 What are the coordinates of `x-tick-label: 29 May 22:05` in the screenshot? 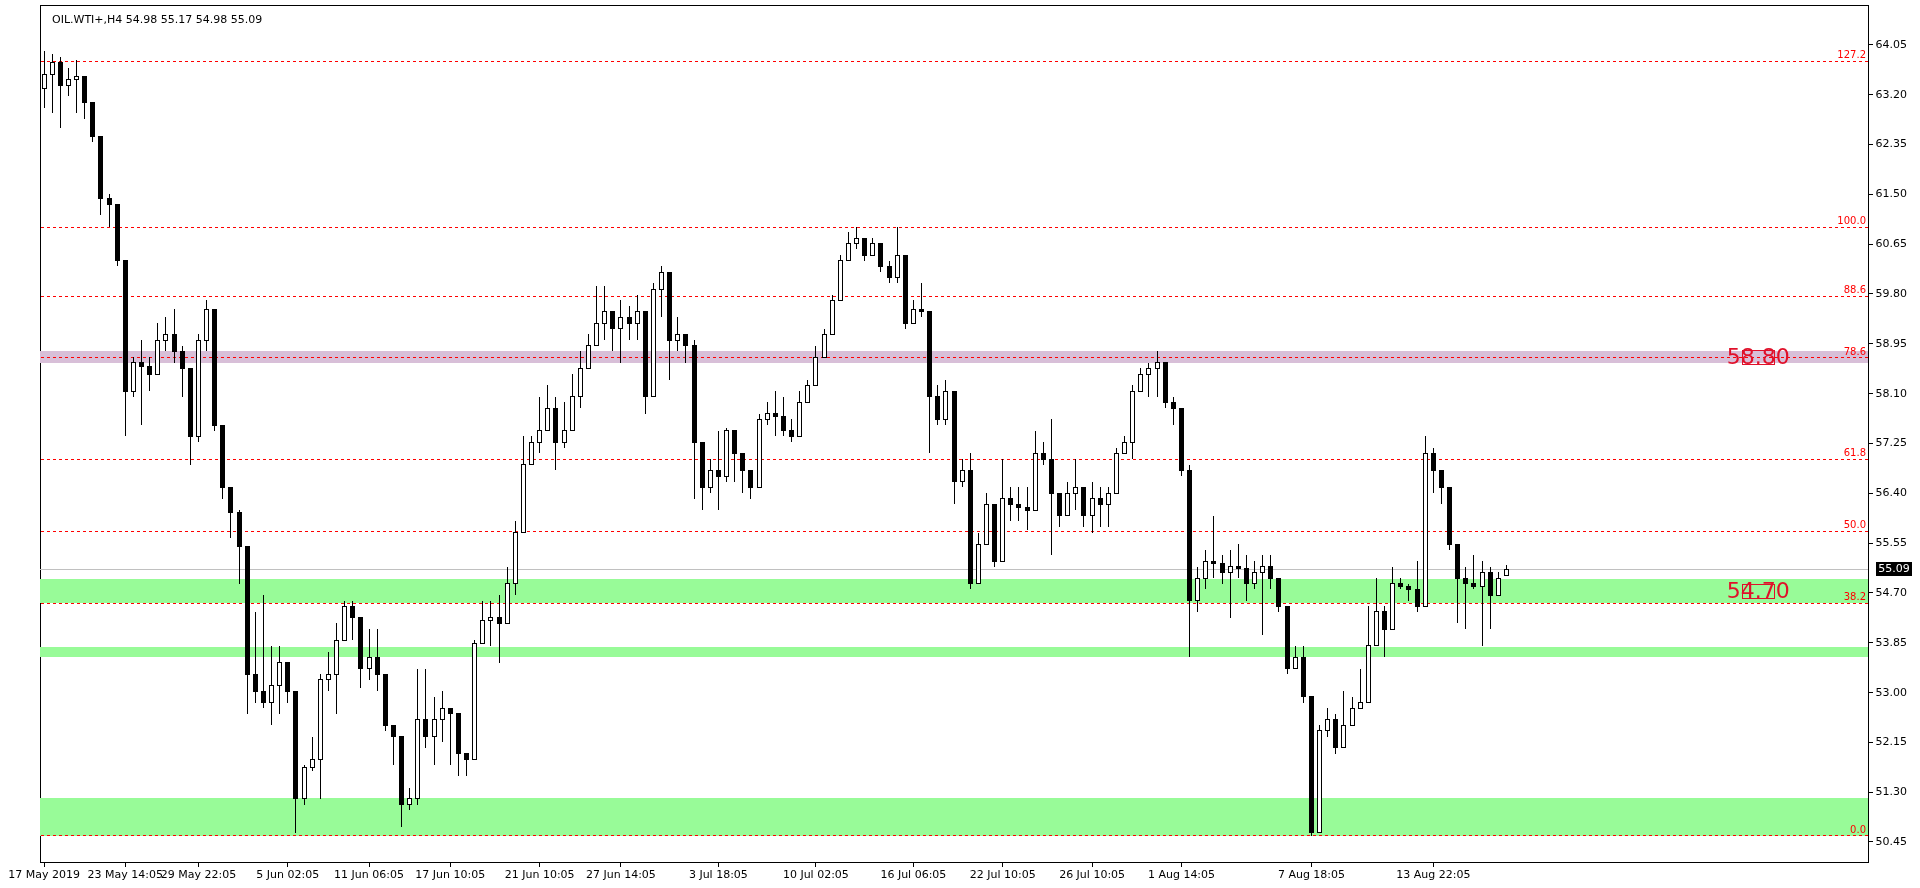 It's located at (198, 874).